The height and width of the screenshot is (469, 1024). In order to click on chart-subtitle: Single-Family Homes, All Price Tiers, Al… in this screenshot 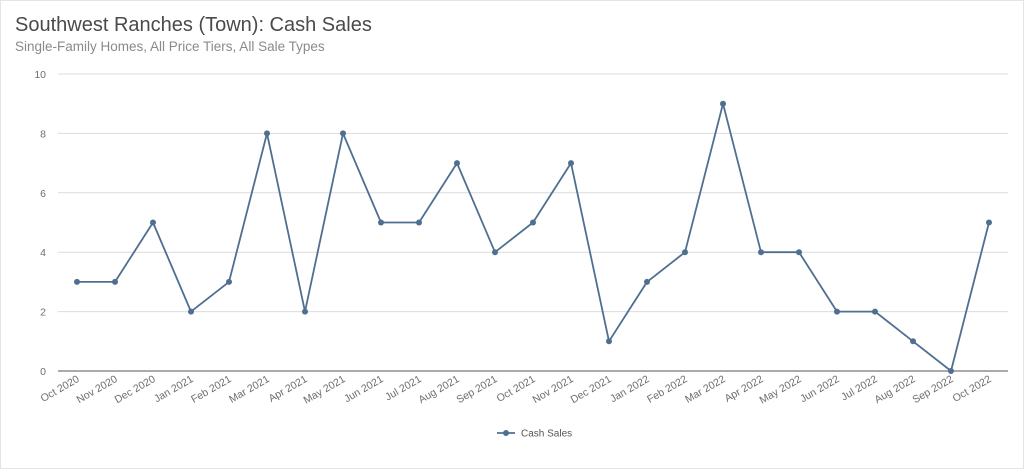, I will do `click(170, 46)`.